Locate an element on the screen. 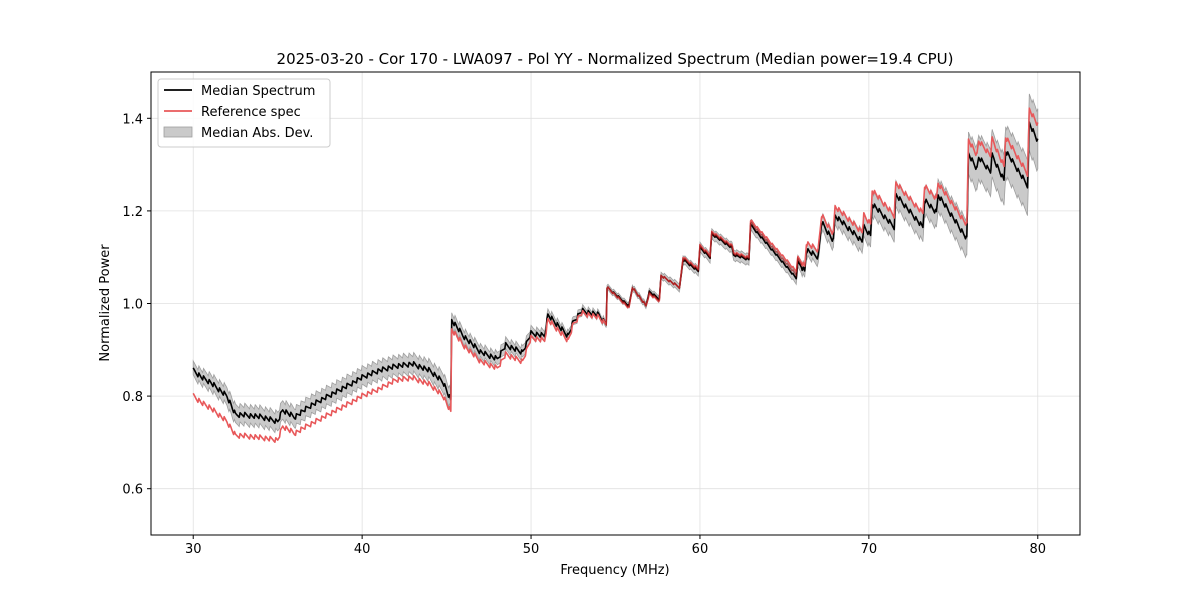 This screenshot has height=600, width=1200. y-tick-label: 1.0 is located at coordinates (132, 305).